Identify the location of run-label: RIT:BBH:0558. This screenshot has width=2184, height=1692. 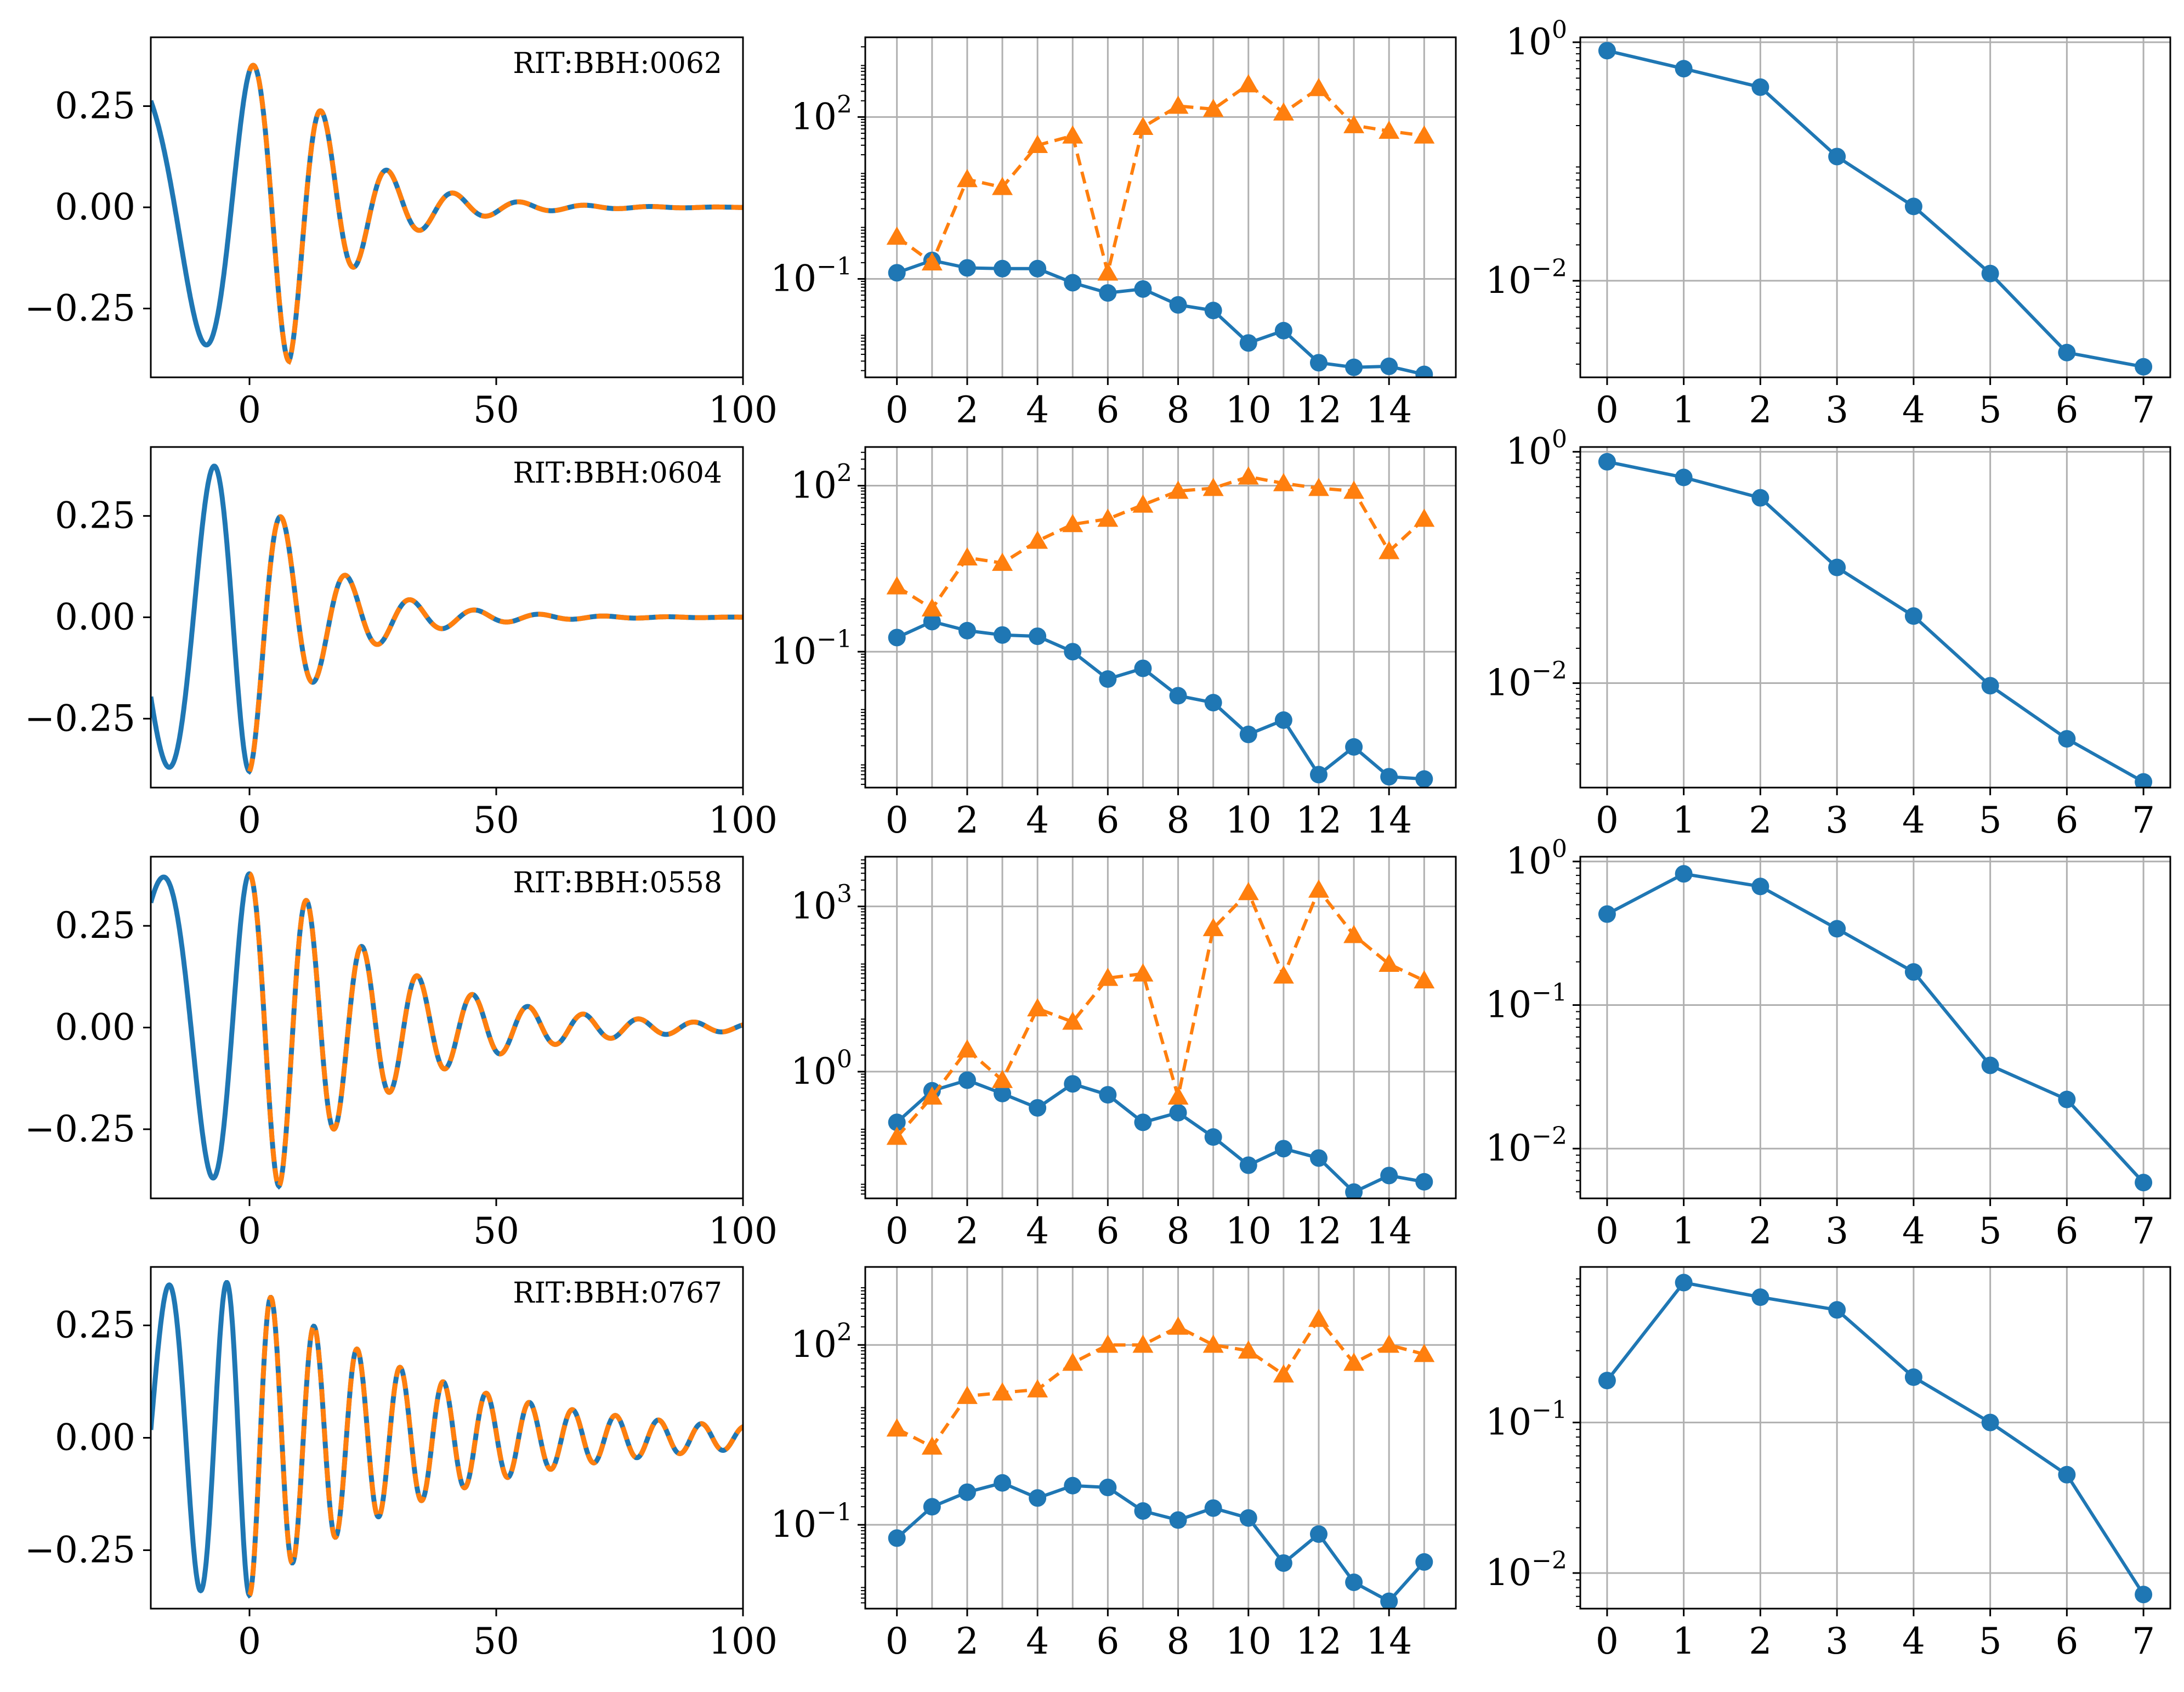
(617, 883).